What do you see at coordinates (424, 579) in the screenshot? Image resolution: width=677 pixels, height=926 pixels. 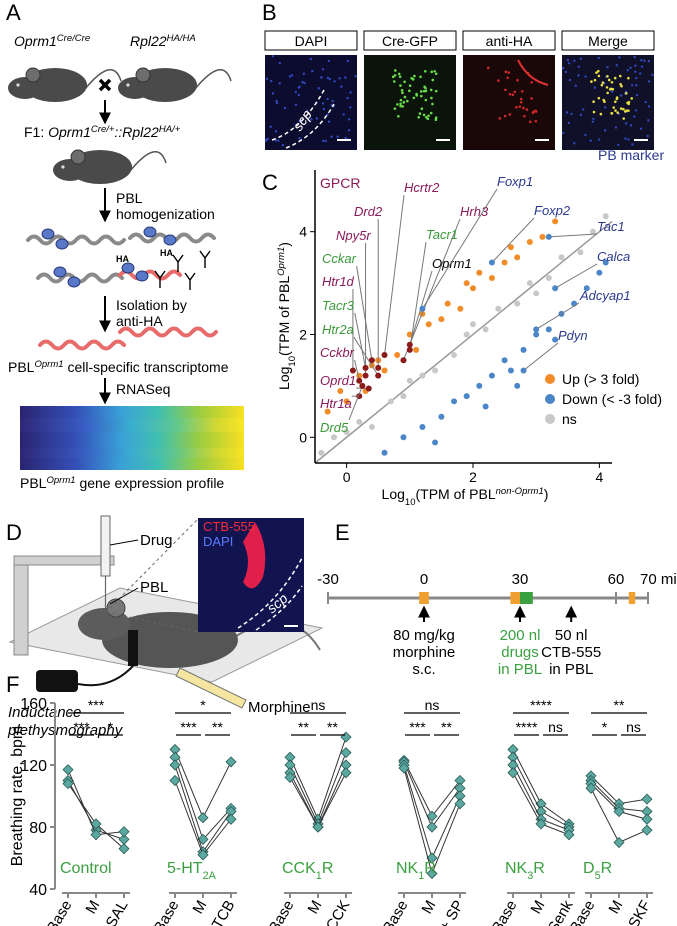 I see `time-tick-label: 0` at bounding box center [424, 579].